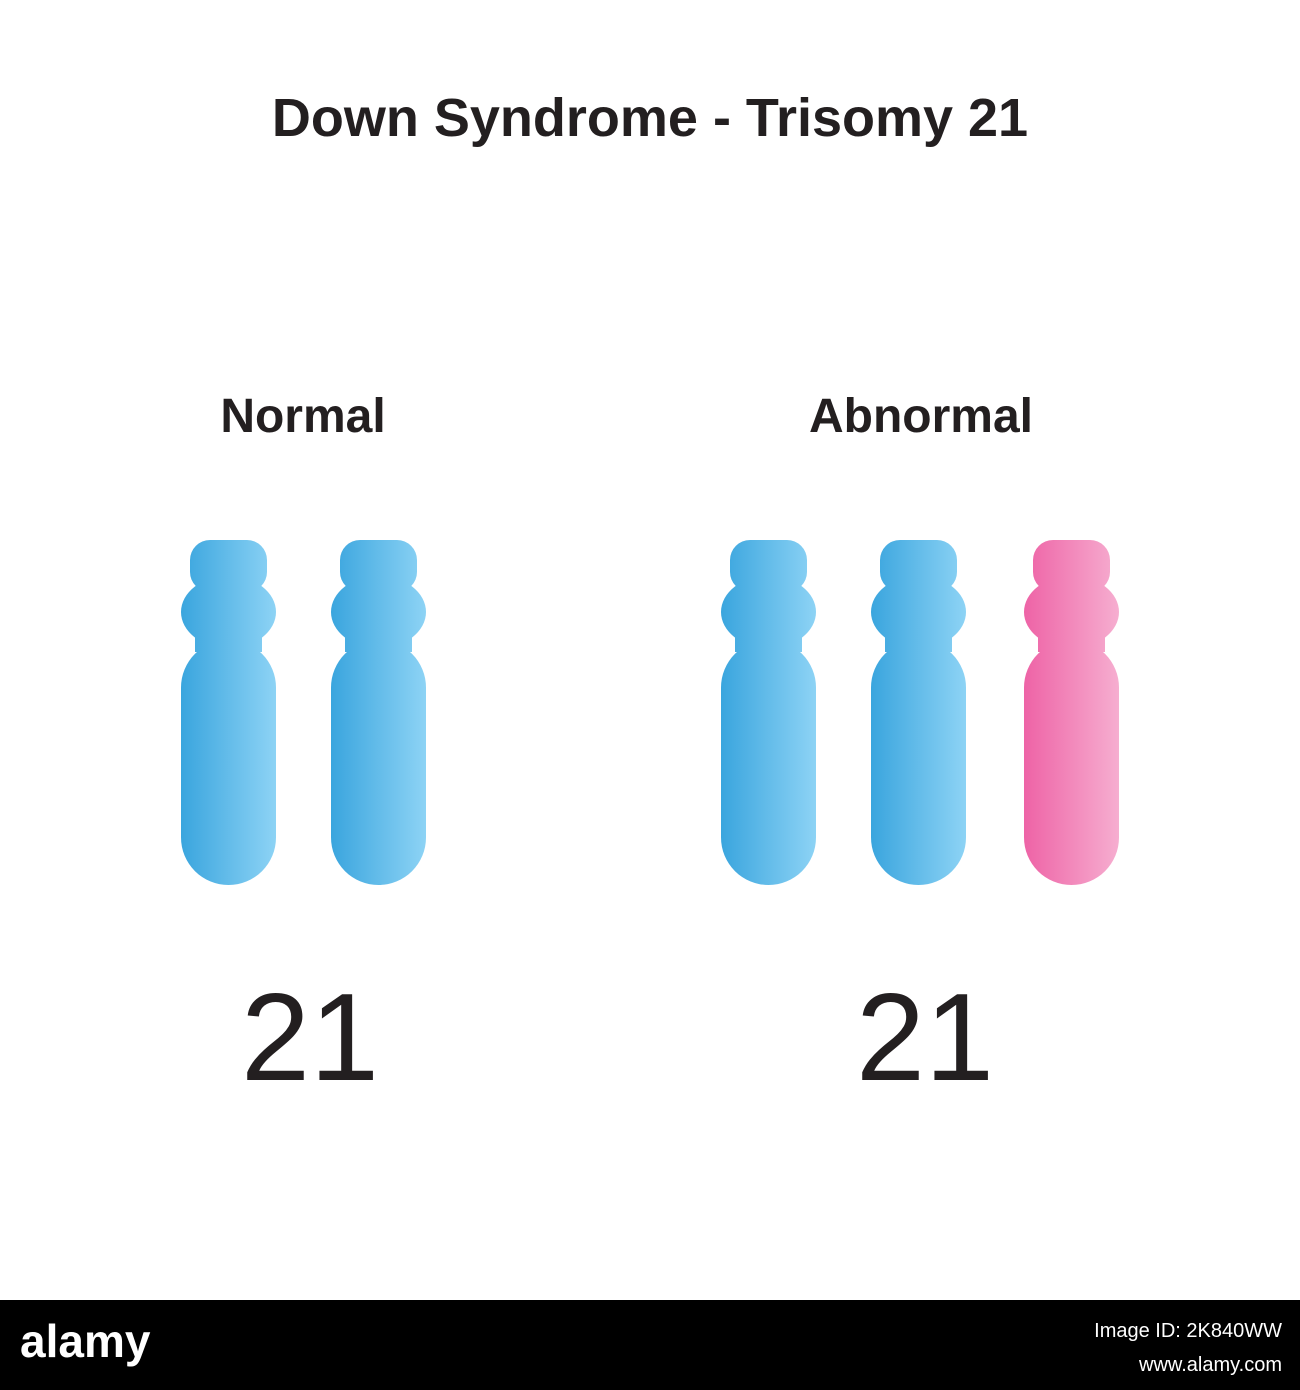 The width and height of the screenshot is (1300, 1390). Describe the element at coordinates (650, 1345) in the screenshot. I see `footer-bar` at that location.